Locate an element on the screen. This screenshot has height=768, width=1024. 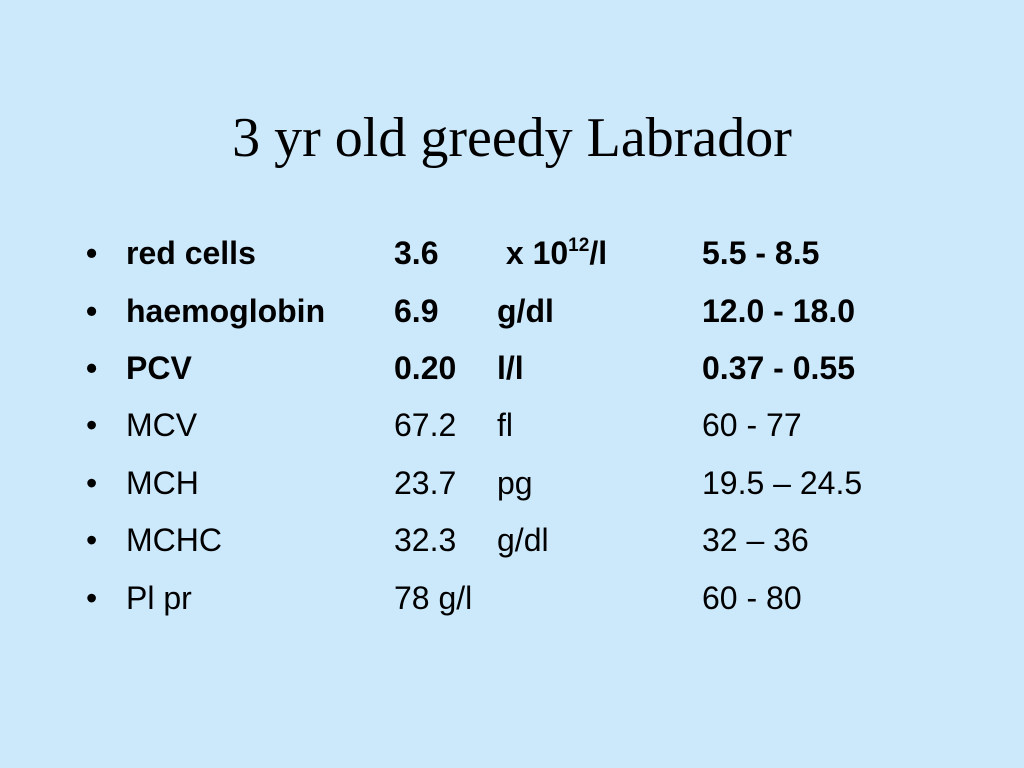
result-value: 6.9 is located at coordinates (416, 311).